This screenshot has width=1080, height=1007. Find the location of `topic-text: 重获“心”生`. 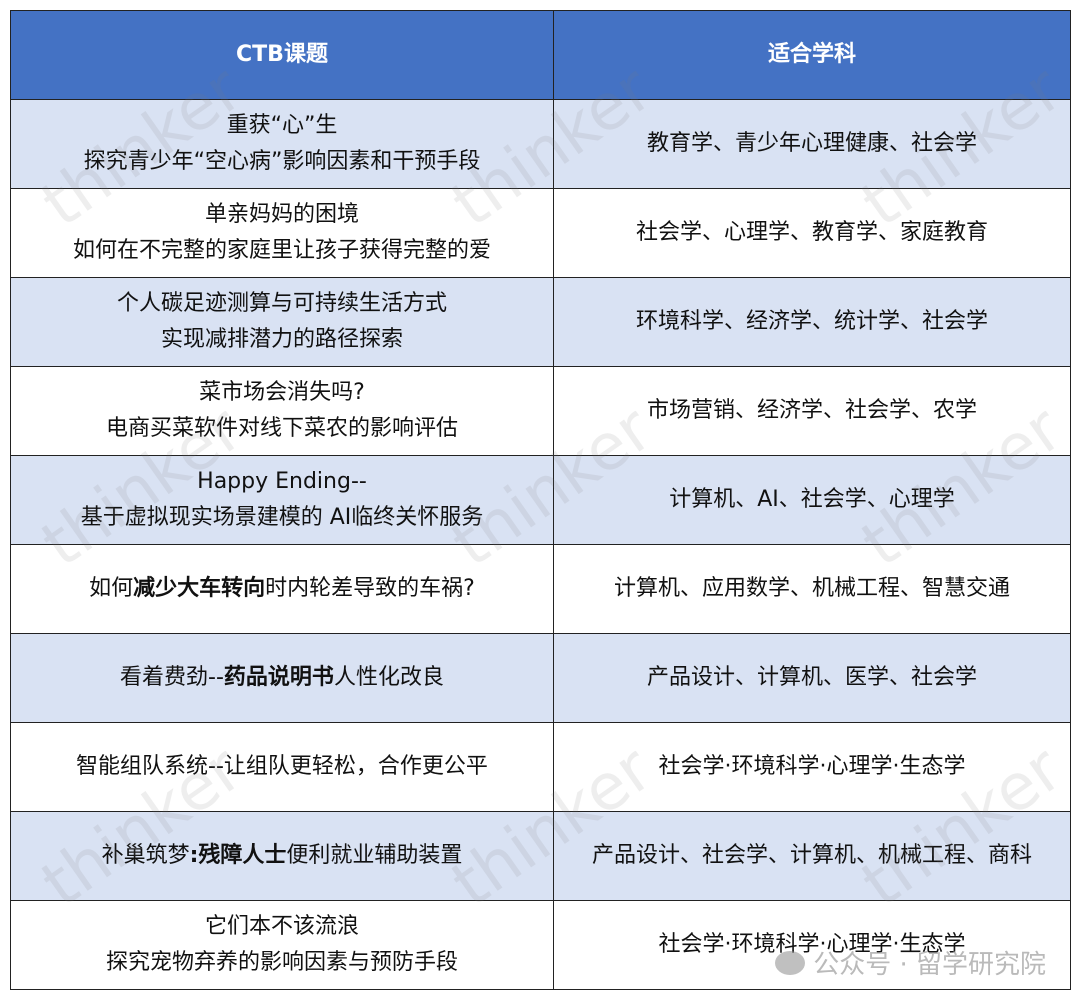

topic-text: 重获“心”生 is located at coordinates (282, 125).